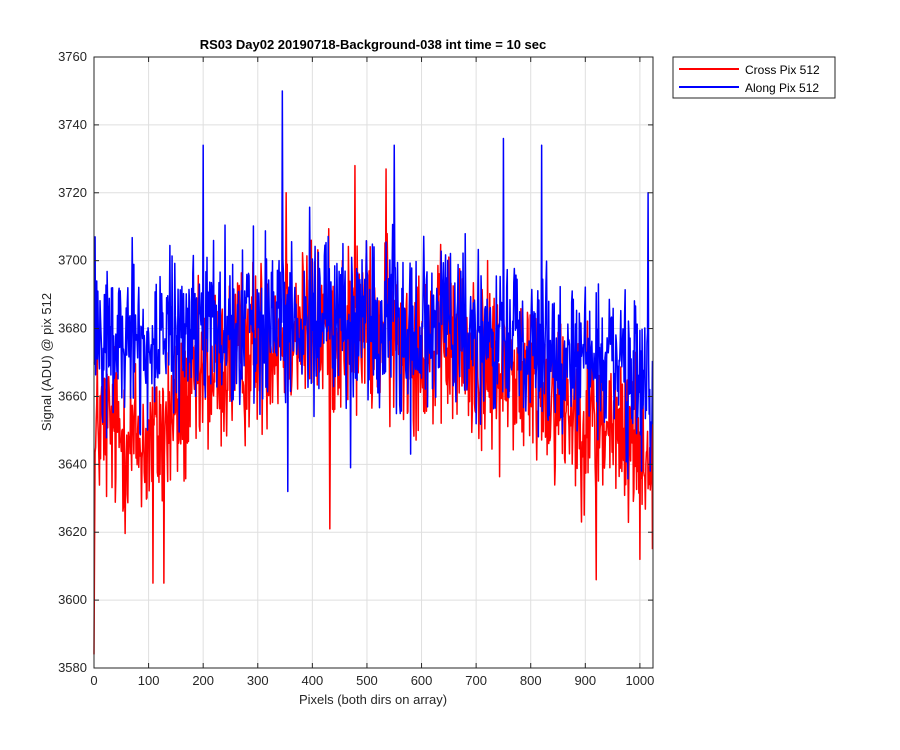 The height and width of the screenshot is (750, 900). I want to click on y-tick-label: 3660, so click(72, 395).